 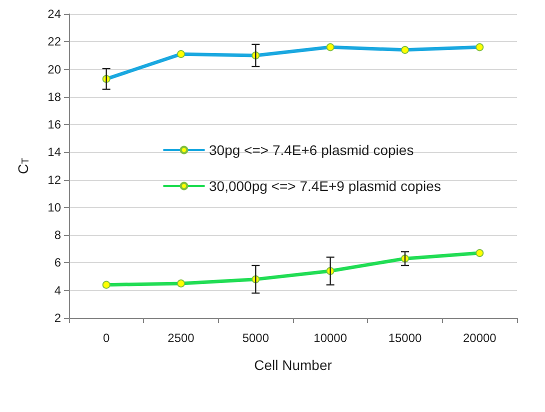 I want to click on legend-label: 30pg <=> 7.4E+6 plasmid copies, so click(x=311, y=150).